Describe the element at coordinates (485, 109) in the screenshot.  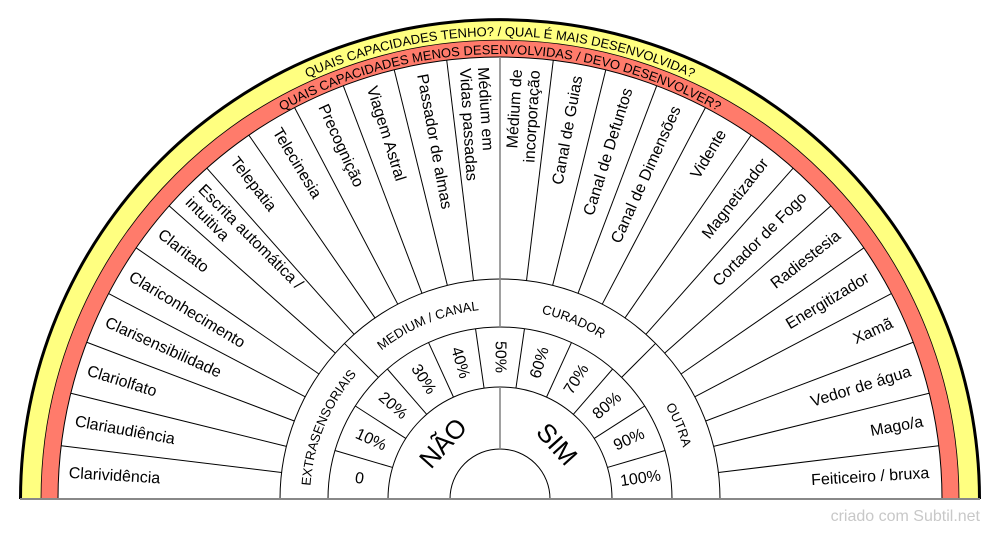
I see `capacity-label-line: Médium em` at that location.